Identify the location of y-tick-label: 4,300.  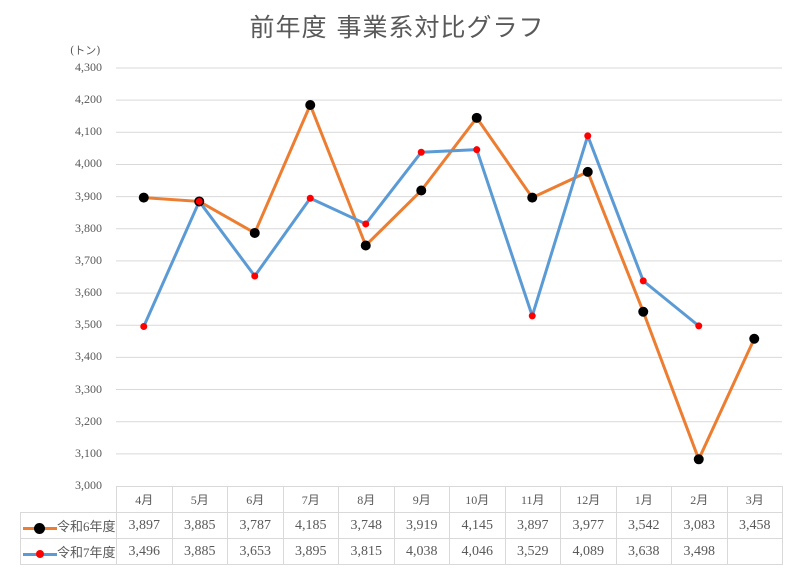
(88, 67).